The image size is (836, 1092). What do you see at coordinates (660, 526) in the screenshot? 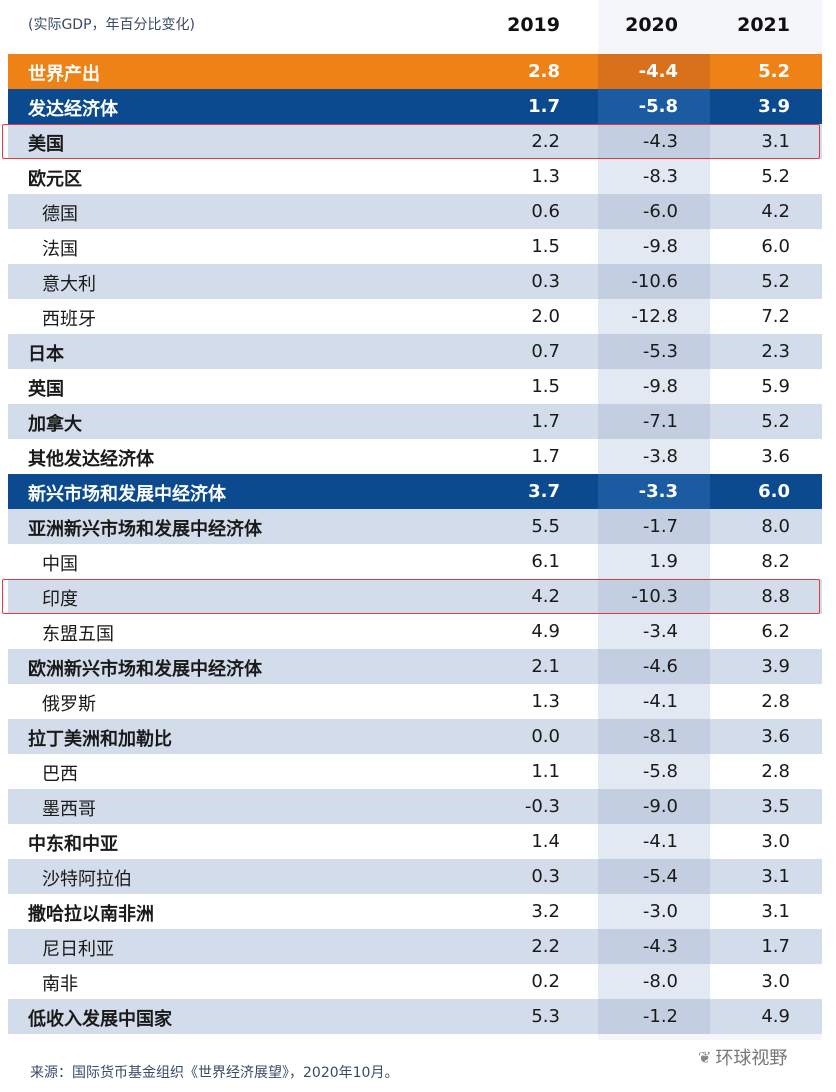
I see `value-2020: -1.7` at bounding box center [660, 526].